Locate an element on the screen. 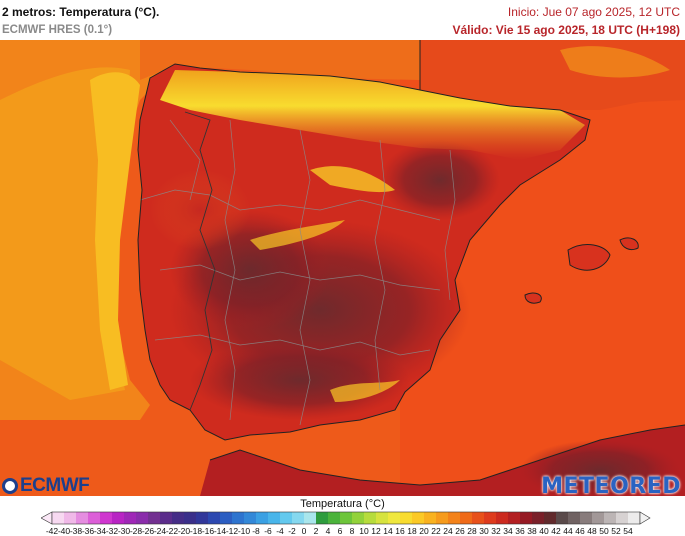 The width and height of the screenshot is (685, 536). legend-tick-label: 0 is located at coordinates (304, 531).